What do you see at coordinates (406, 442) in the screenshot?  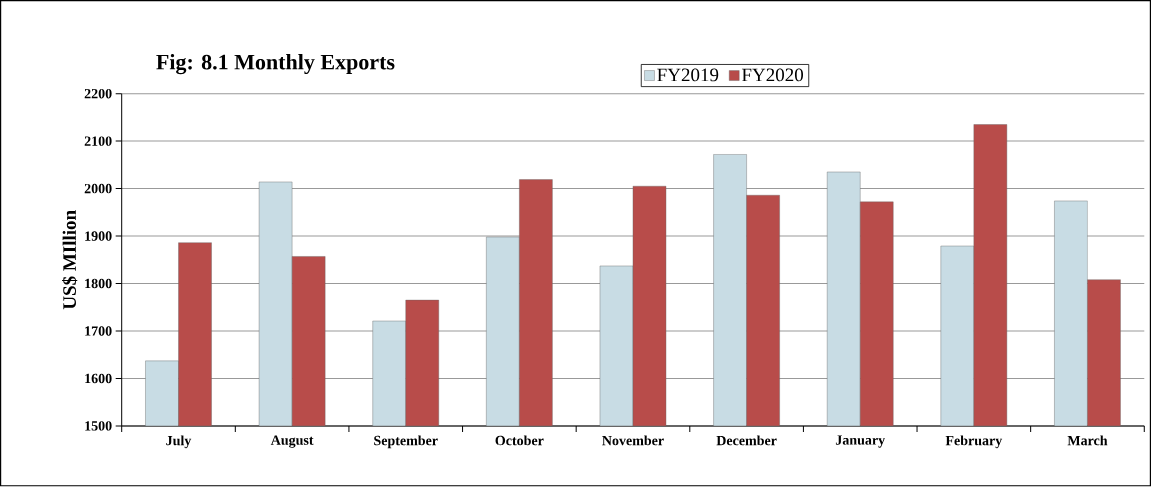 I see `x-tick-label: September` at bounding box center [406, 442].